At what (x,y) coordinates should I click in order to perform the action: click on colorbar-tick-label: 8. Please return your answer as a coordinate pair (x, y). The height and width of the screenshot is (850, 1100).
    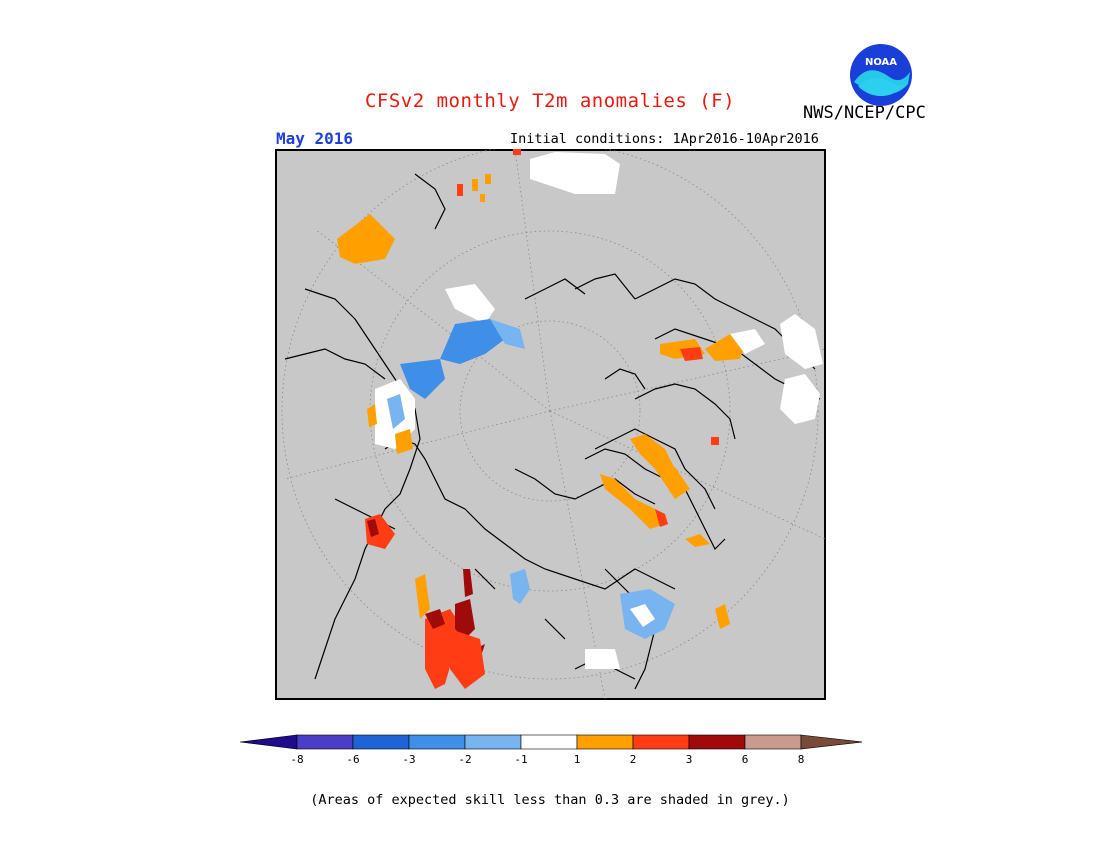
    Looking at the image, I should click on (801, 759).